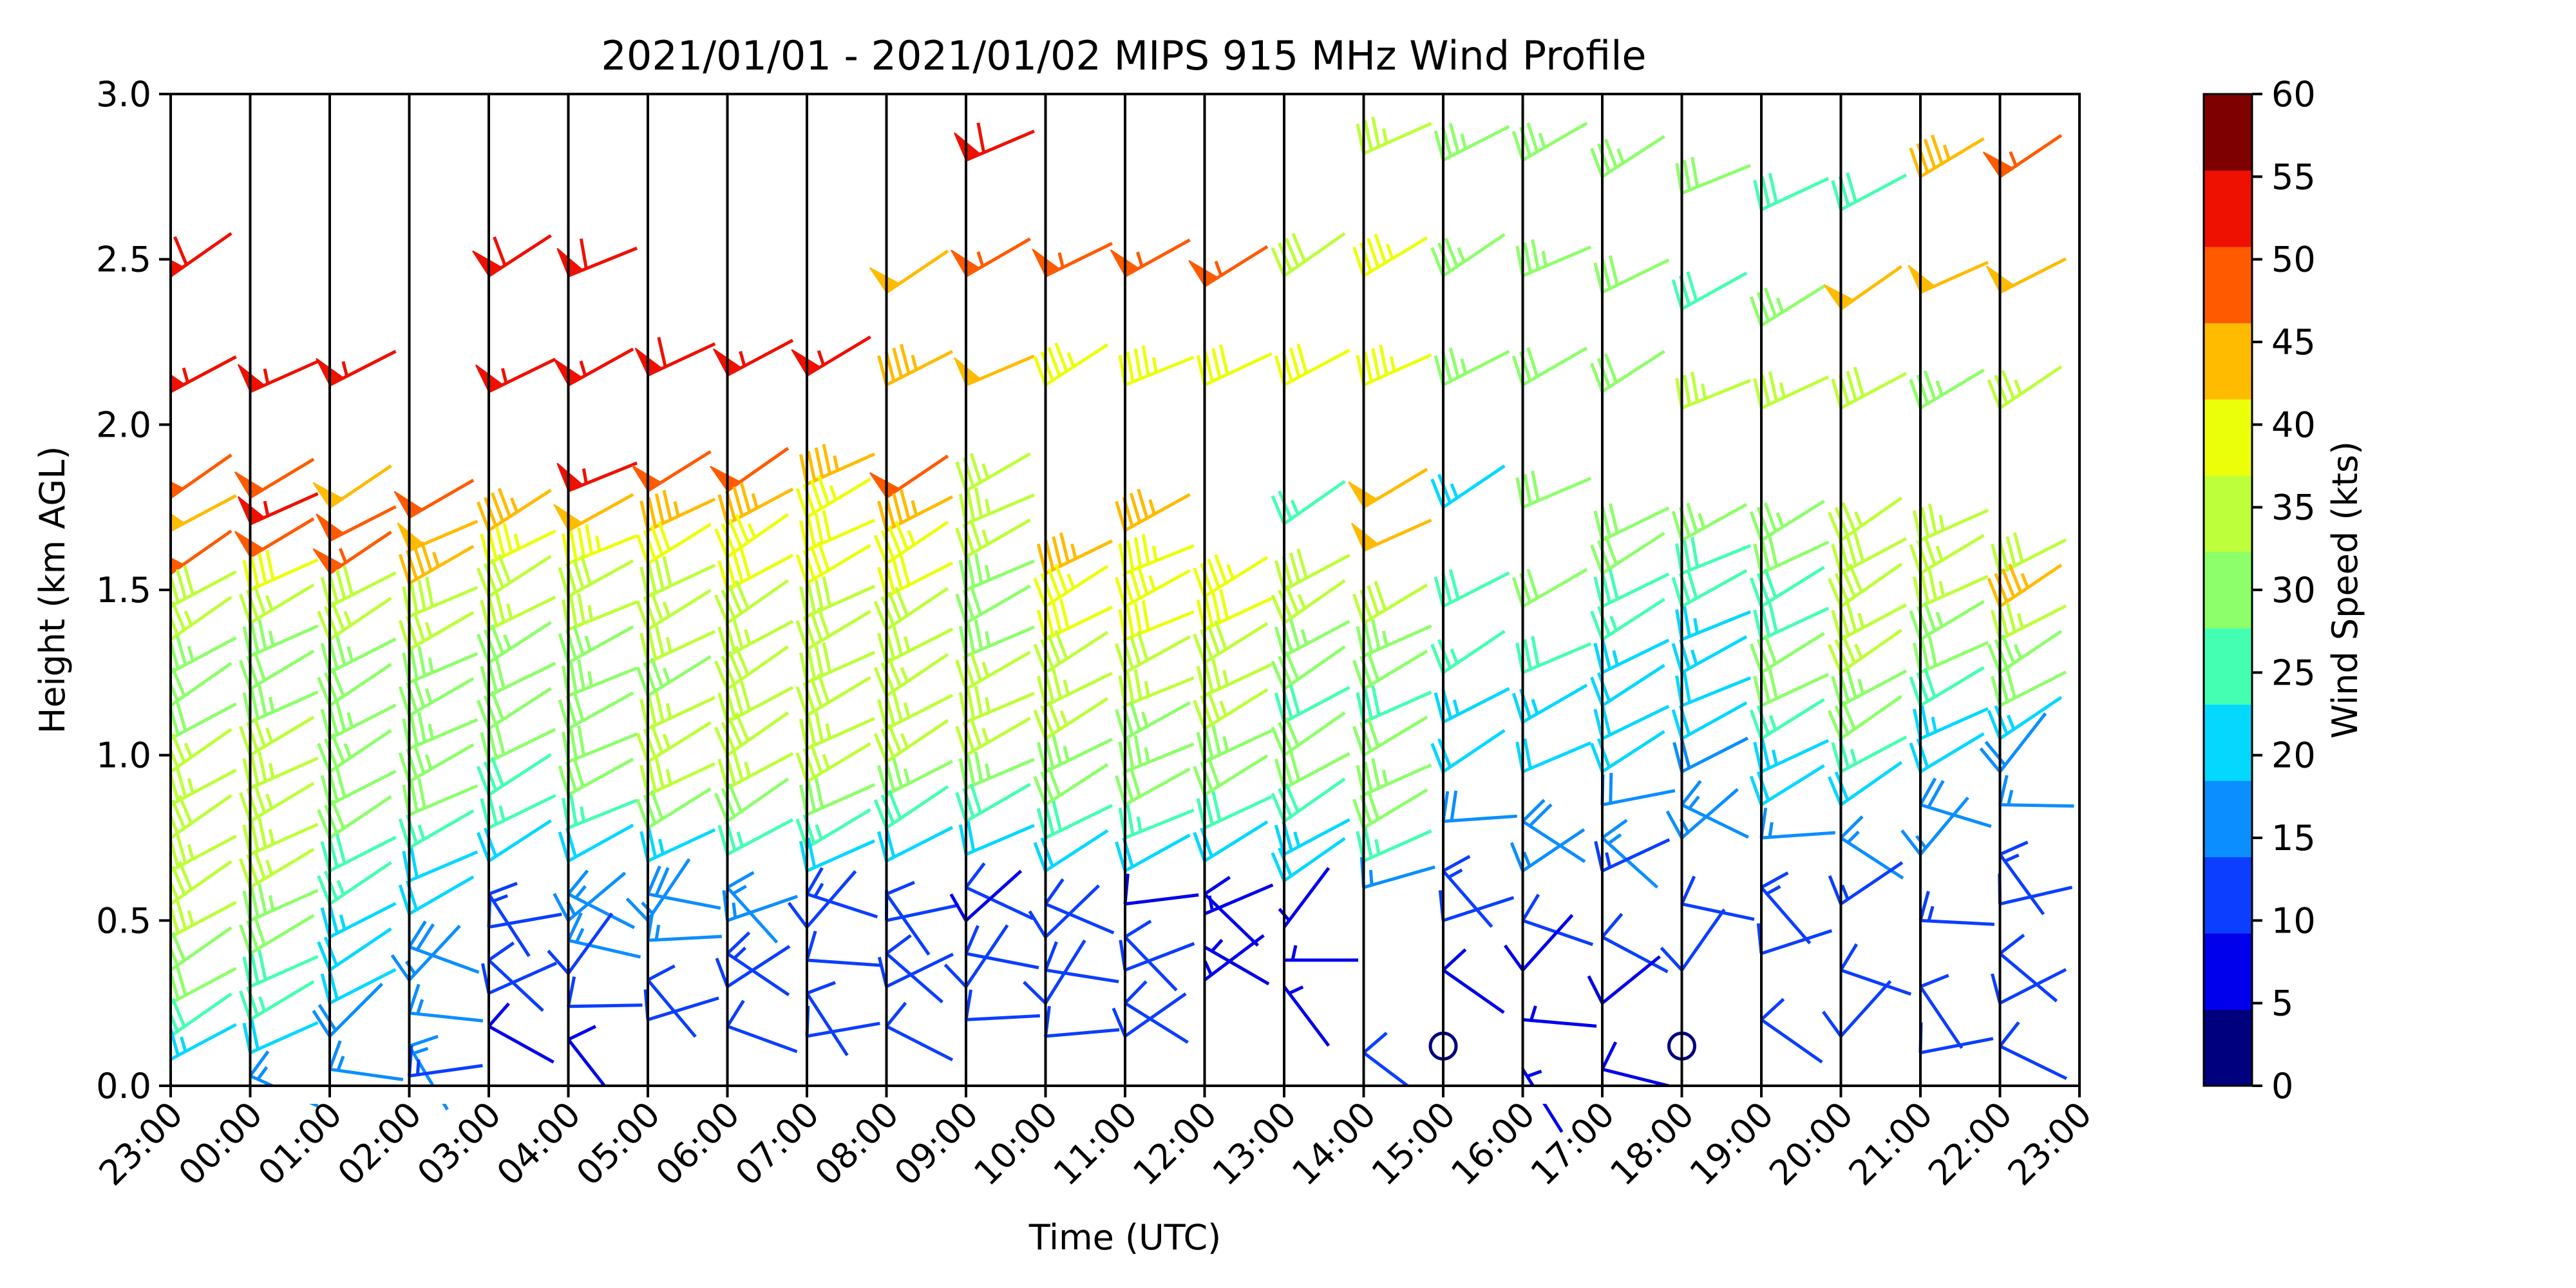  I want to click on x-tick-label: 14:00, so click(1334, 1144).